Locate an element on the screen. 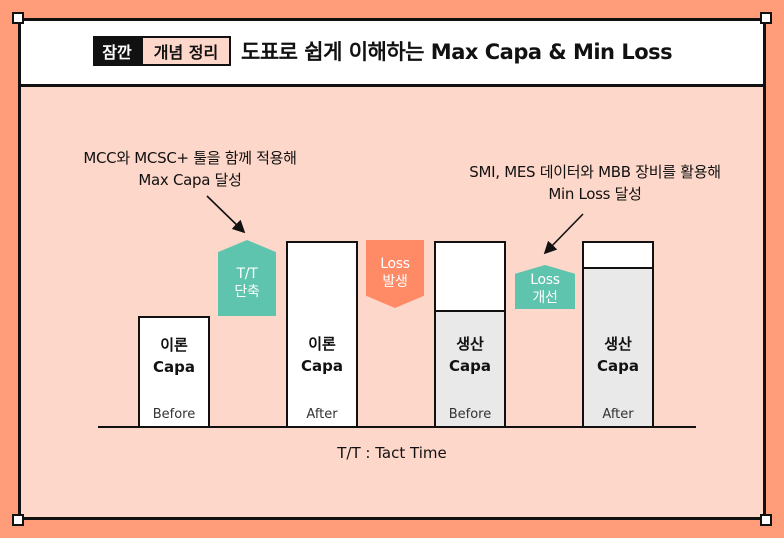 This screenshot has height=538, width=784. bar-theoretical-capa-after: 이론 Capa After is located at coordinates (322, 334).